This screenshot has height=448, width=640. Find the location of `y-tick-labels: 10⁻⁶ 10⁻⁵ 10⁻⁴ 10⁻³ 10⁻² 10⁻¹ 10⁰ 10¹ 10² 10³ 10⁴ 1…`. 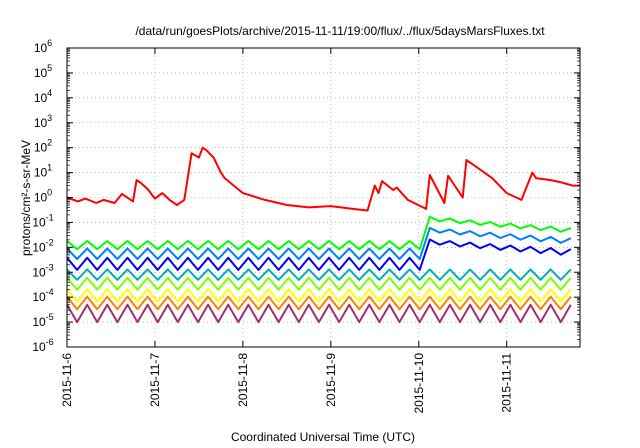

y-tick-labels: 10⁻⁶ 10⁻⁵ 10⁻⁴ 10⁻³ 10⁻² 10⁻¹ 10⁰ 10¹ 10² 10³ 10⁴ 1… is located at coordinates (42, 196).